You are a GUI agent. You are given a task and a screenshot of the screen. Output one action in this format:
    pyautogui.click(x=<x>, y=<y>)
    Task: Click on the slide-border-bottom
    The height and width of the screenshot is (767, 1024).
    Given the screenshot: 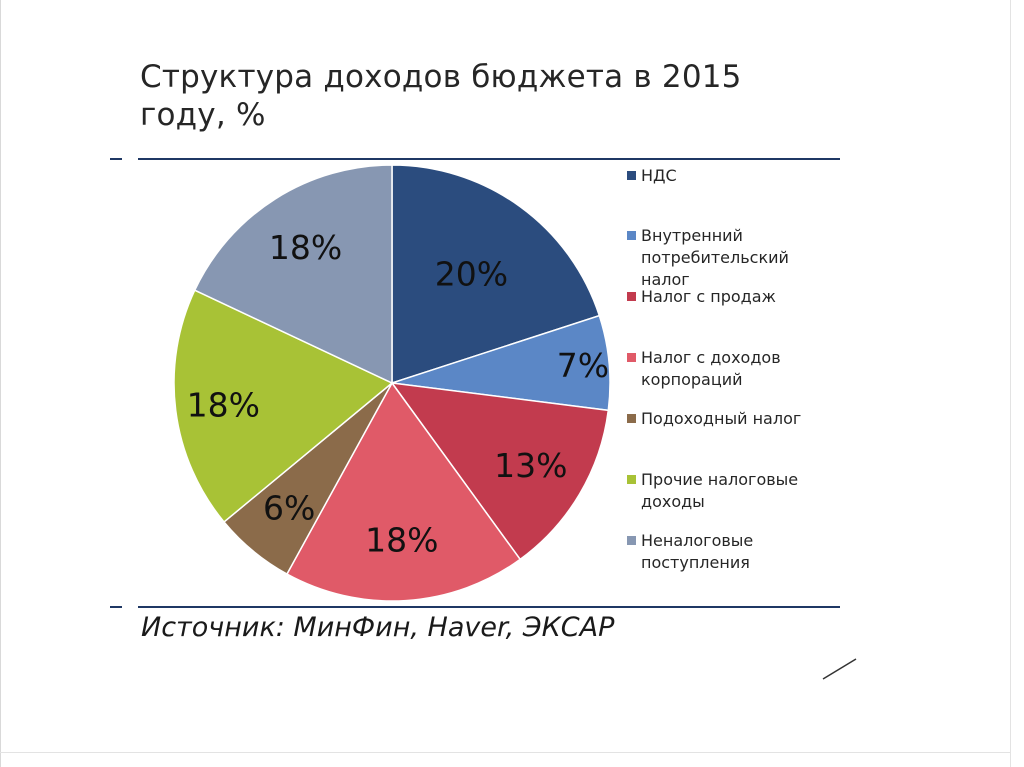 What is the action you would take?
    pyautogui.click(x=505, y=752)
    